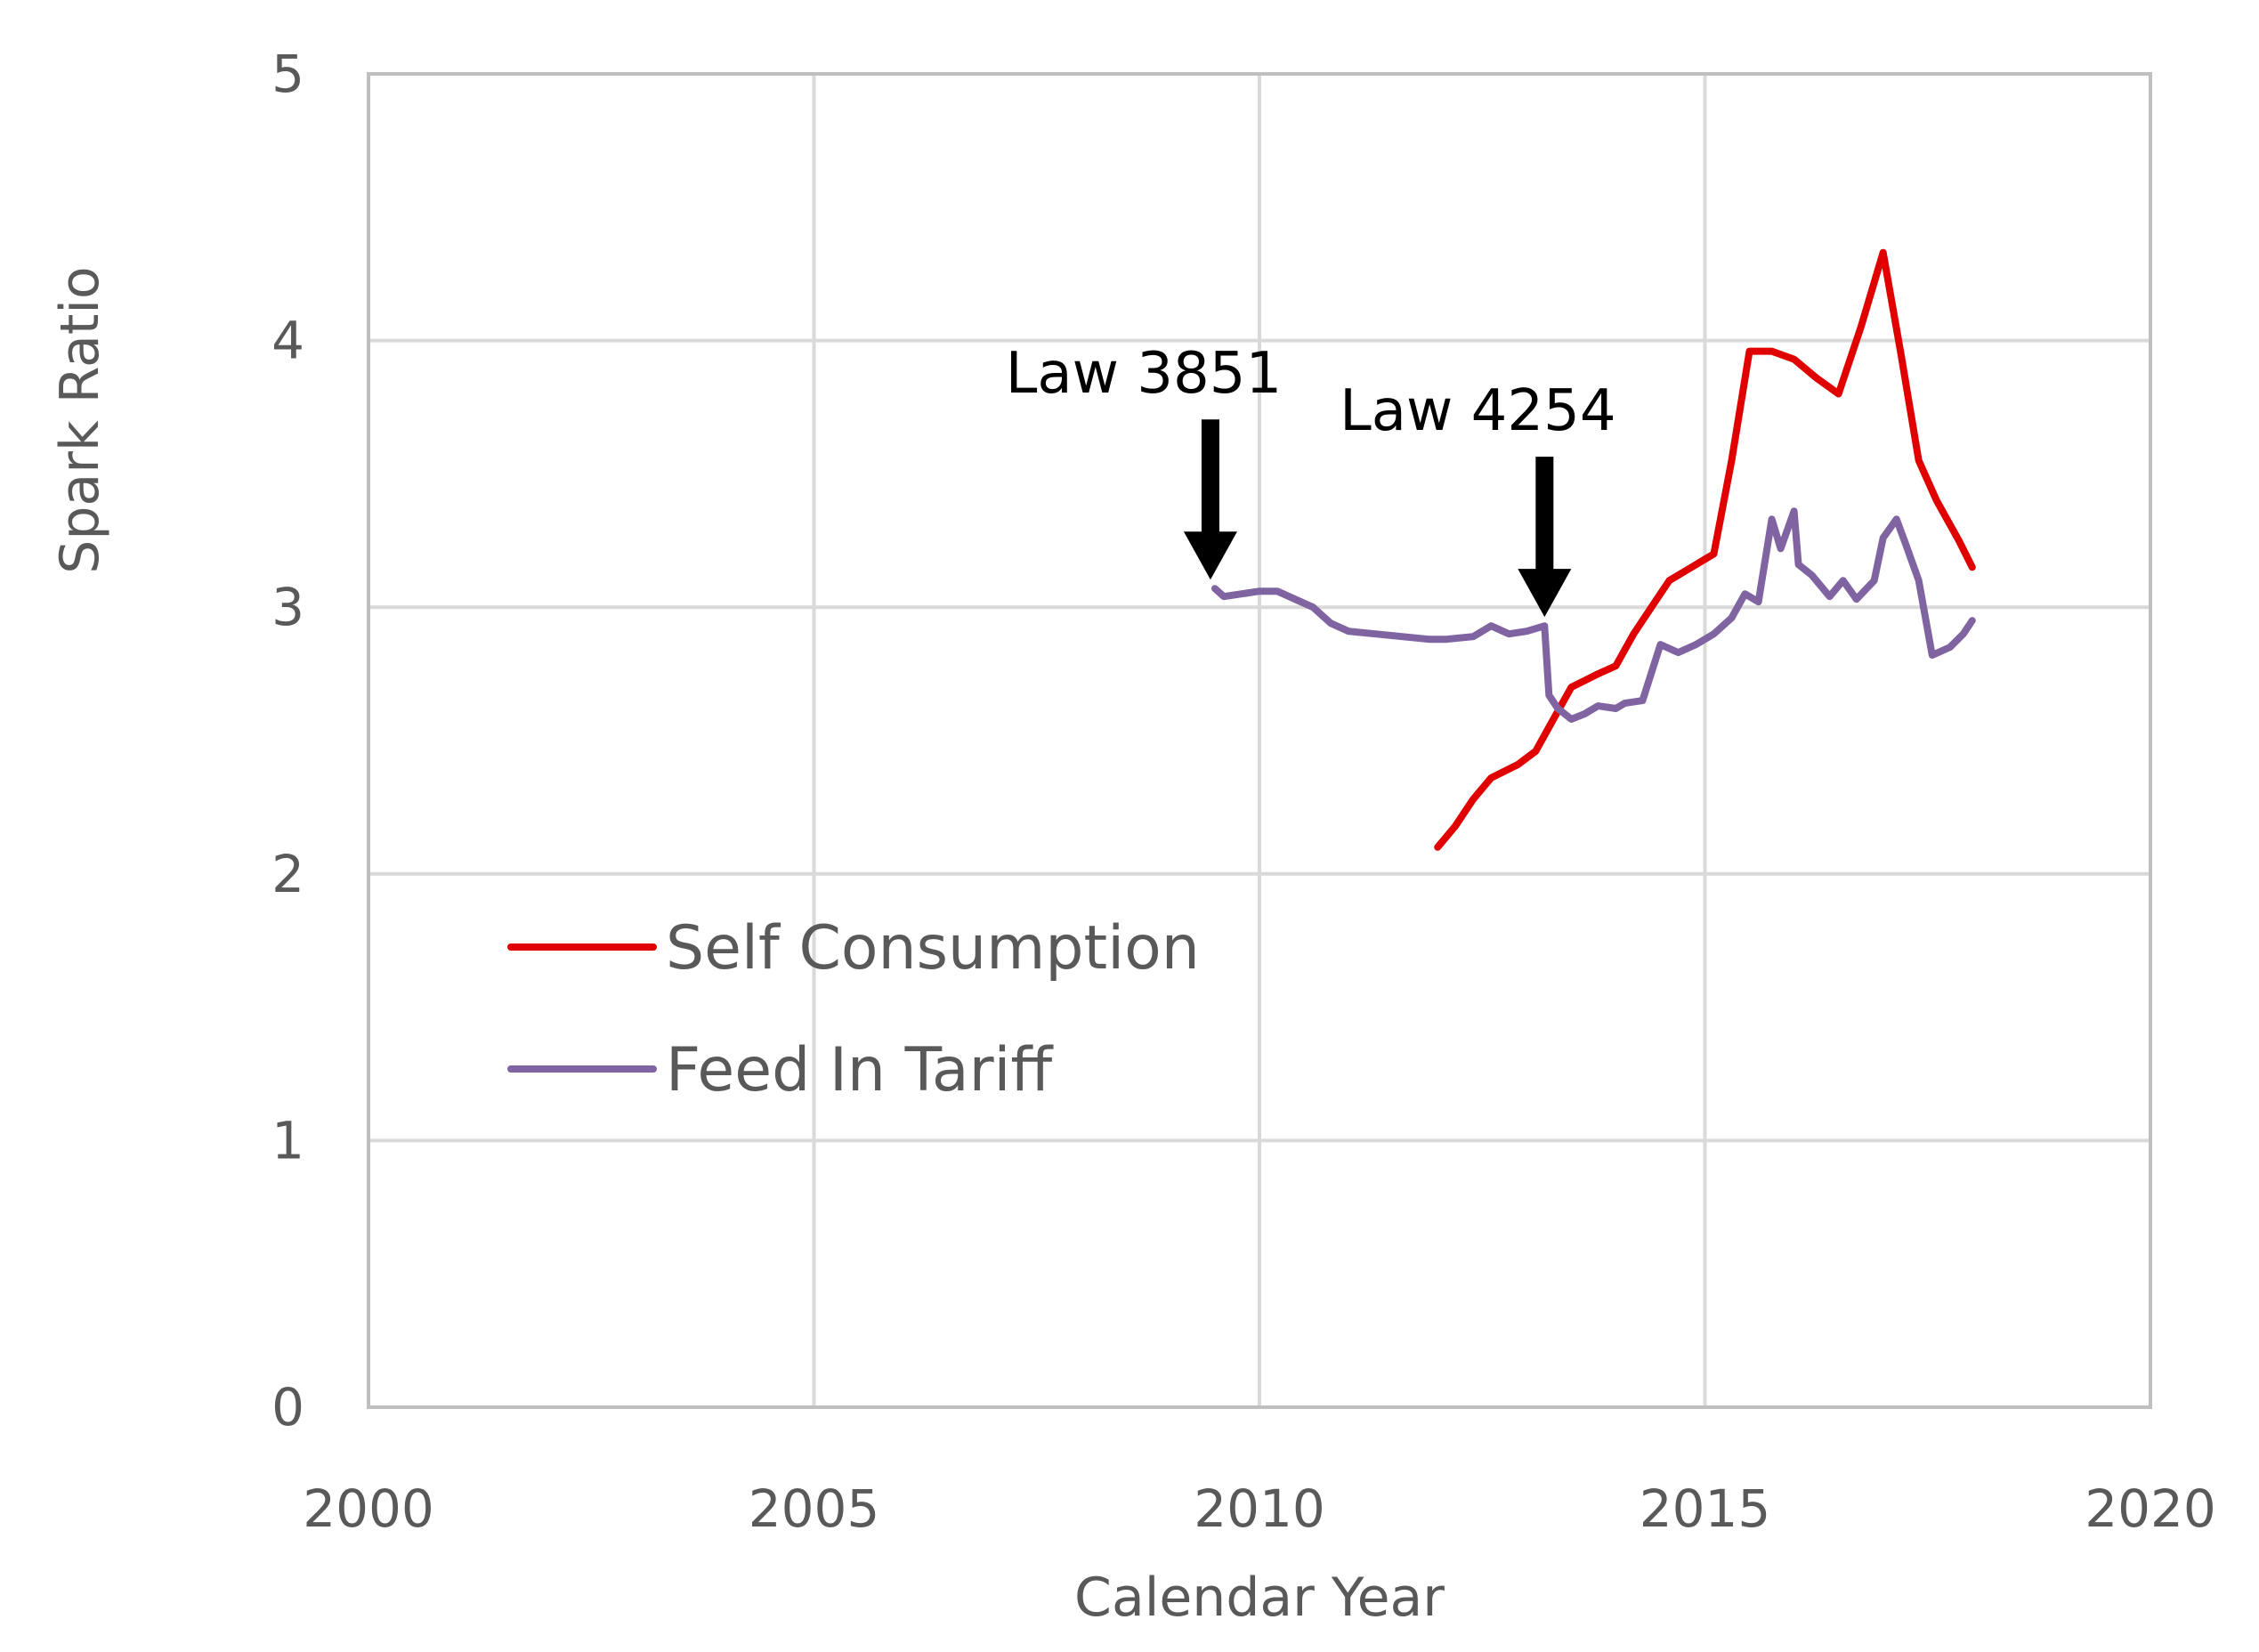 Image resolution: width=2259 pixels, height=1652 pixels. Describe the element at coordinates (860, 1070) in the screenshot. I see `legend-label: Feed In Tariff` at that location.